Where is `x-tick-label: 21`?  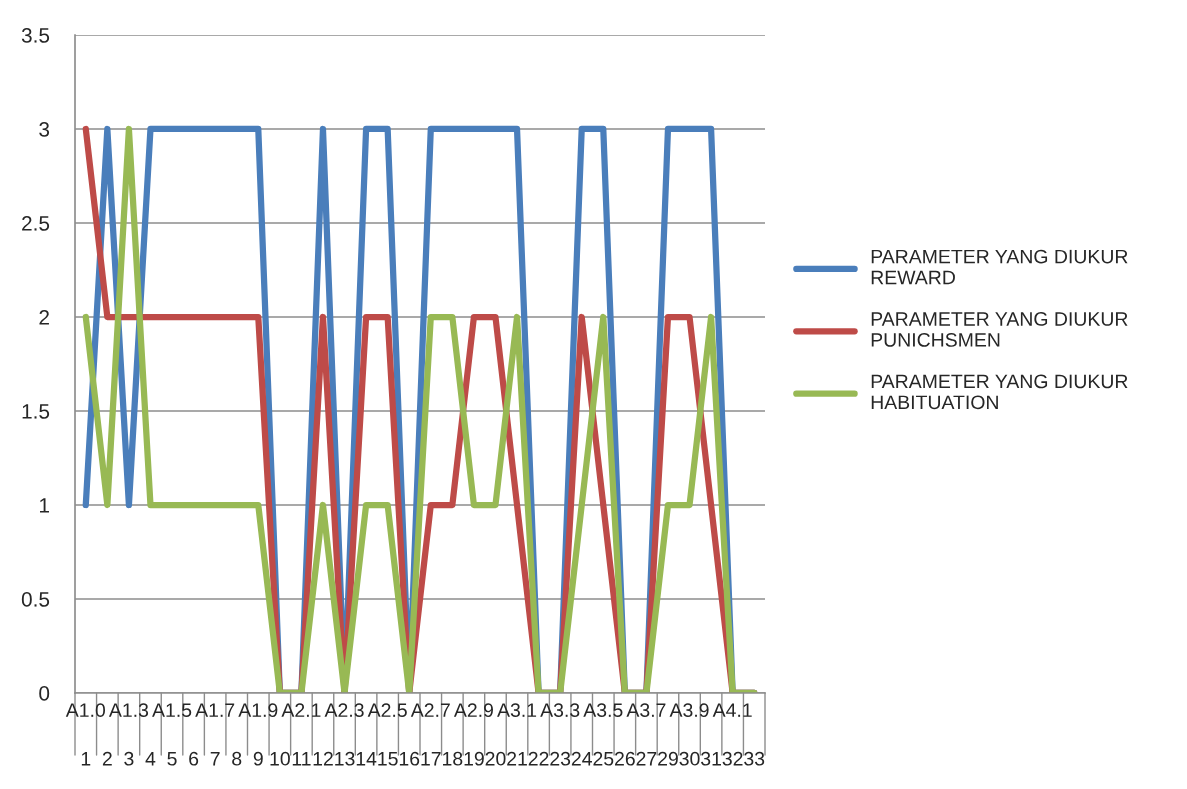 x-tick-label: 21 is located at coordinates (517, 758).